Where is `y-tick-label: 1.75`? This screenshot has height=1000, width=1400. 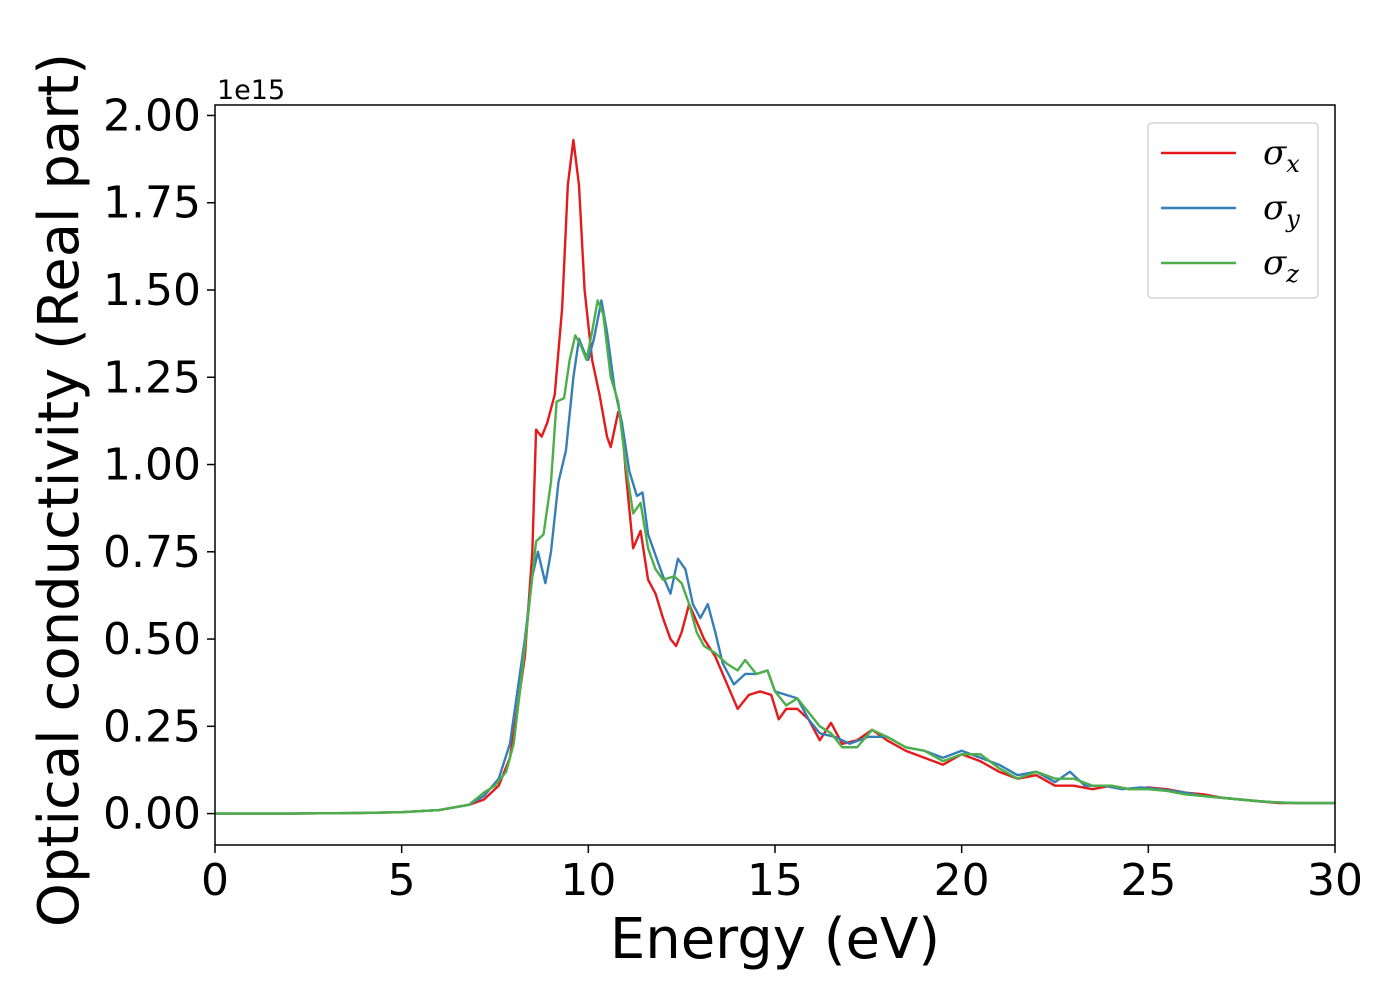
y-tick-label: 1.75 is located at coordinates (152, 203).